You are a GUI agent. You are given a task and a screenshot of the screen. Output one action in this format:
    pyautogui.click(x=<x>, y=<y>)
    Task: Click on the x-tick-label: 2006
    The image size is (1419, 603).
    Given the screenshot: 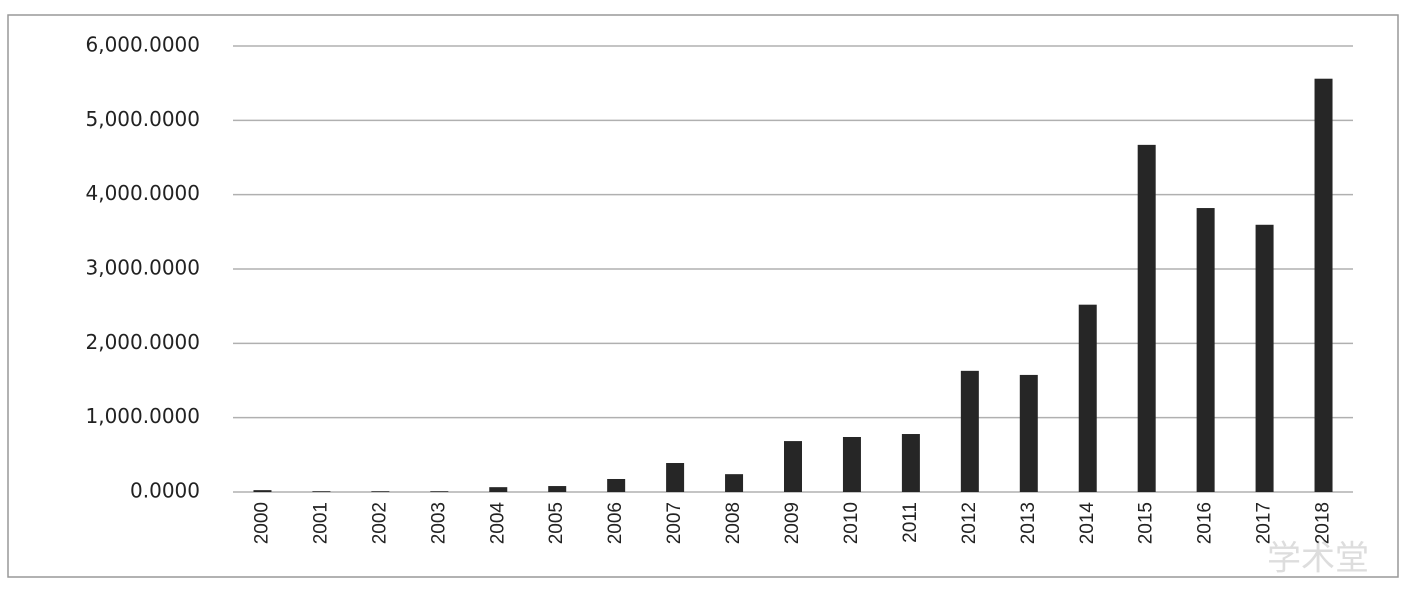 What is the action you would take?
    pyautogui.click(x=615, y=523)
    